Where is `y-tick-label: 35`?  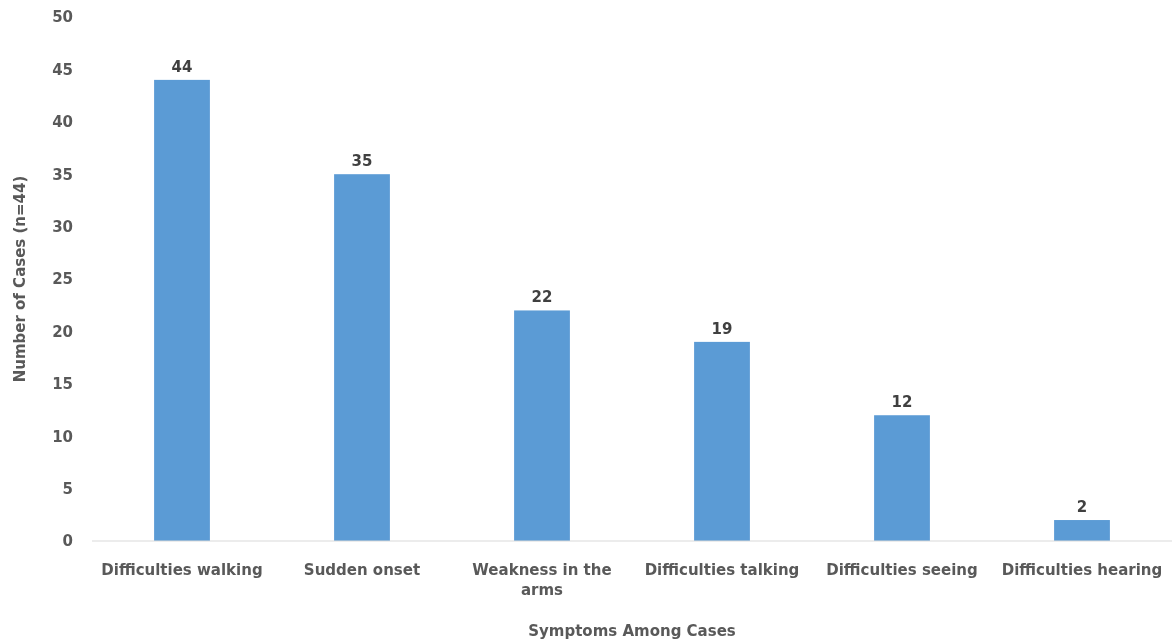
y-tick-label: 35 is located at coordinates (62, 174).